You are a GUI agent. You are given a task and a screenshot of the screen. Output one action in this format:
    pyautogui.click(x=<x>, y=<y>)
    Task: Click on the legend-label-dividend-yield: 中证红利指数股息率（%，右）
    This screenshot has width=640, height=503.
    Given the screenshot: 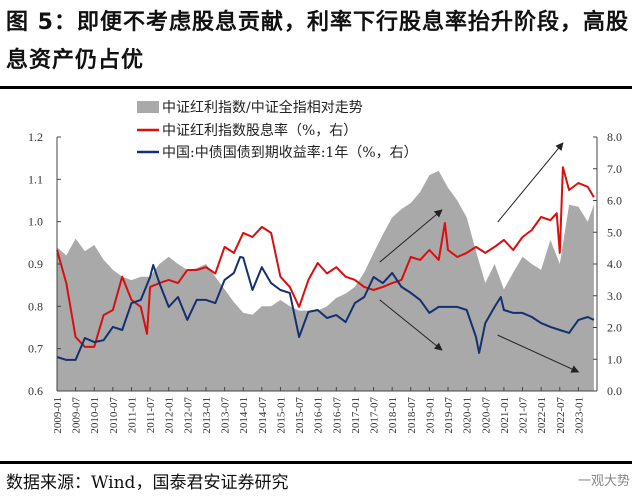 What is the action you would take?
    pyautogui.click(x=259, y=130)
    